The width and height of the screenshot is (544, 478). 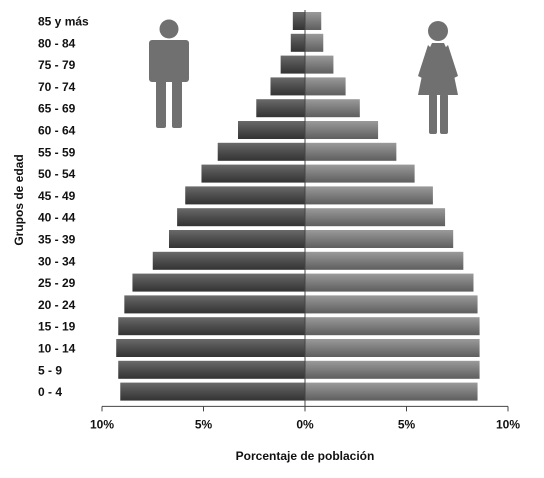 I want to click on category-label: 15 - 19, so click(x=57, y=327).